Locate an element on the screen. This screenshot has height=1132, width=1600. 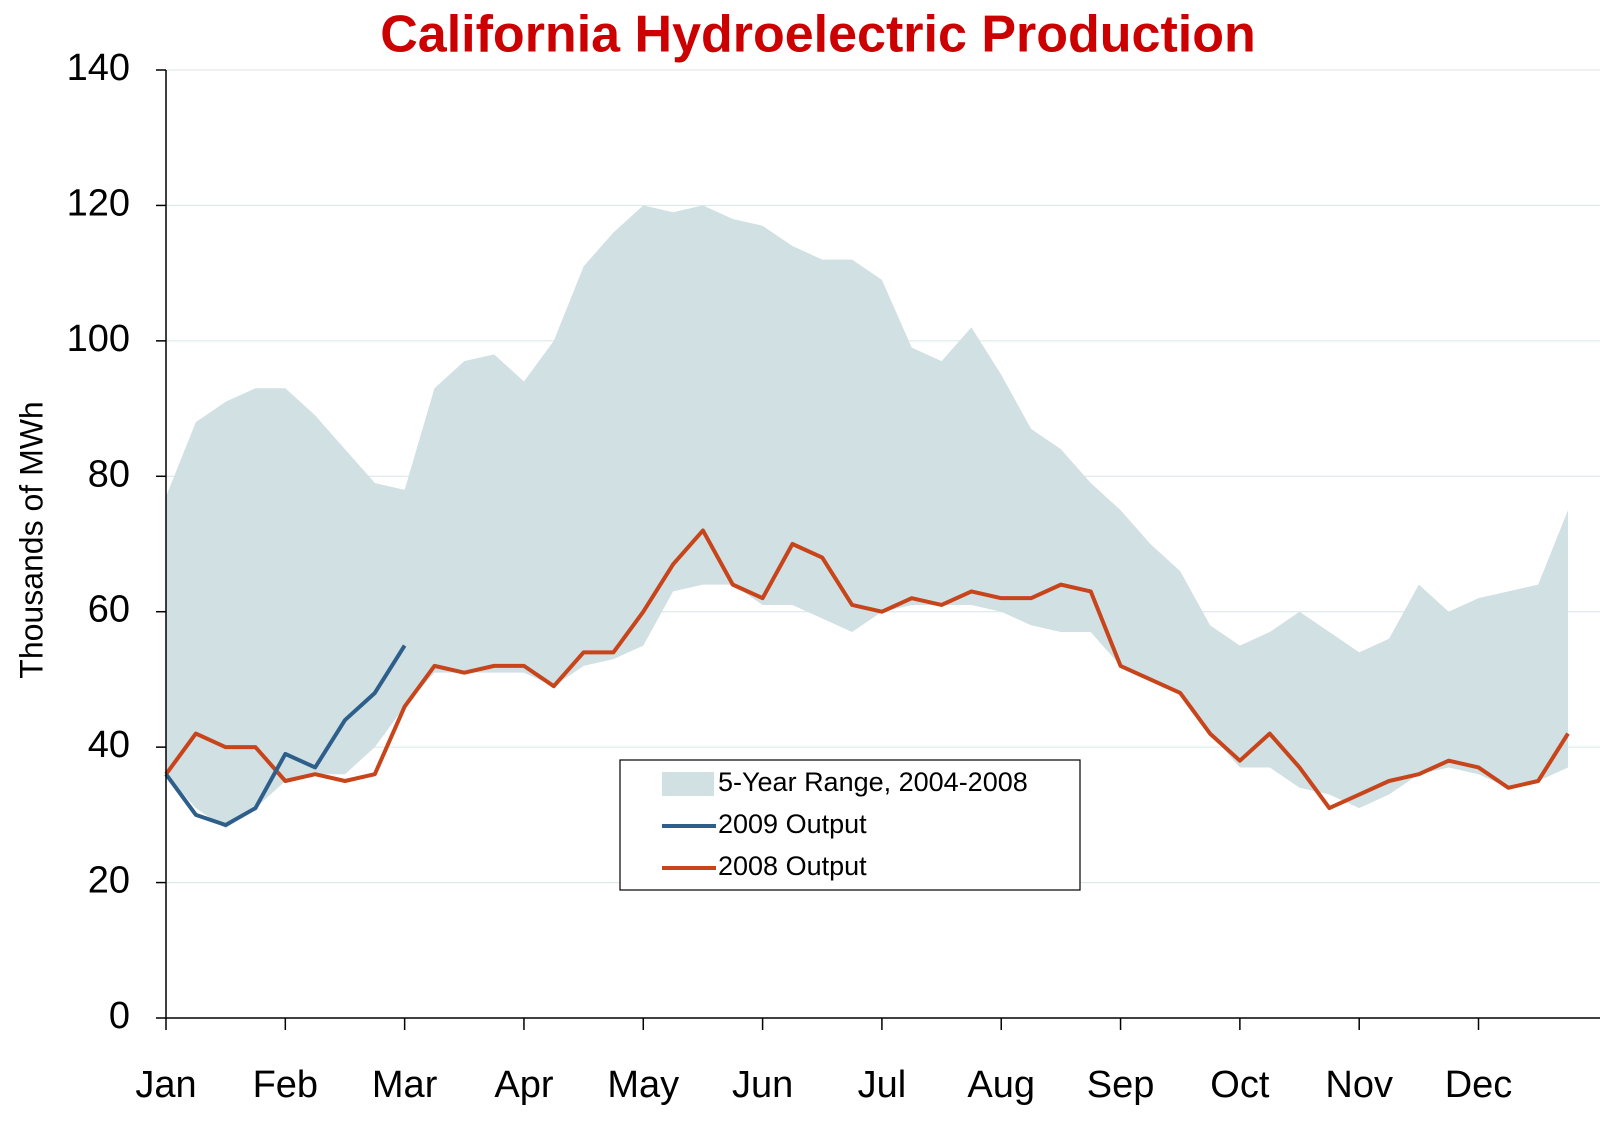
legend-label: 2009 Output is located at coordinates (792, 824).